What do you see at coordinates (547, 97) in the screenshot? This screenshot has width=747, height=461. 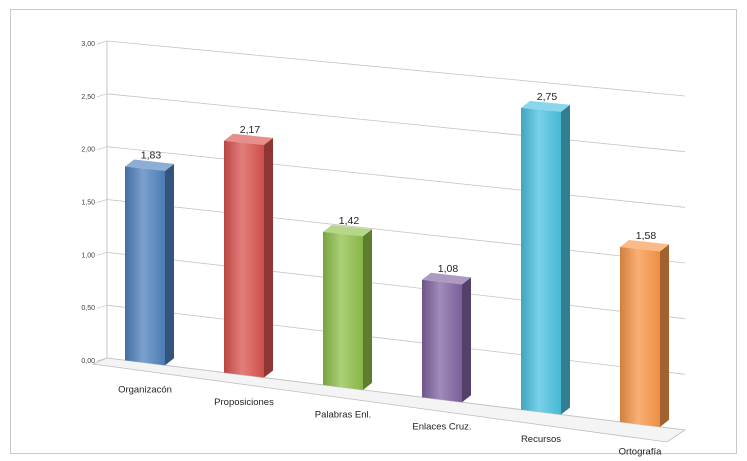 I see `data-label: 2,75` at bounding box center [547, 97].